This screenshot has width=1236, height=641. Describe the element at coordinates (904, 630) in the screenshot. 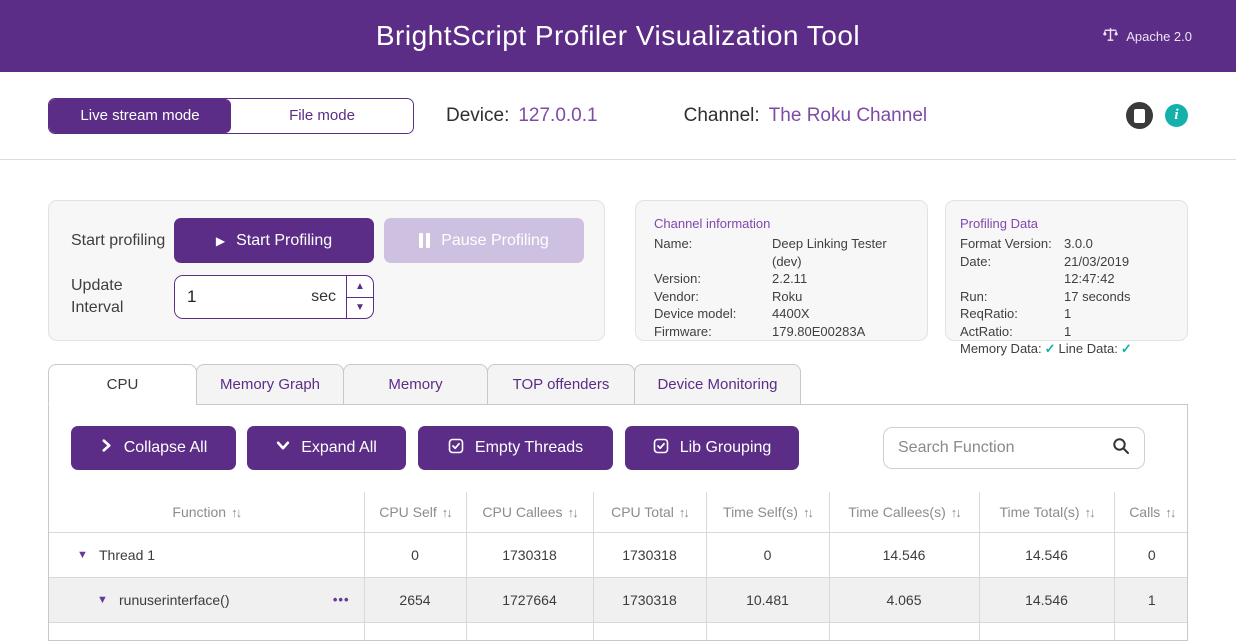

I see `cell-time-callees: 0` at that location.